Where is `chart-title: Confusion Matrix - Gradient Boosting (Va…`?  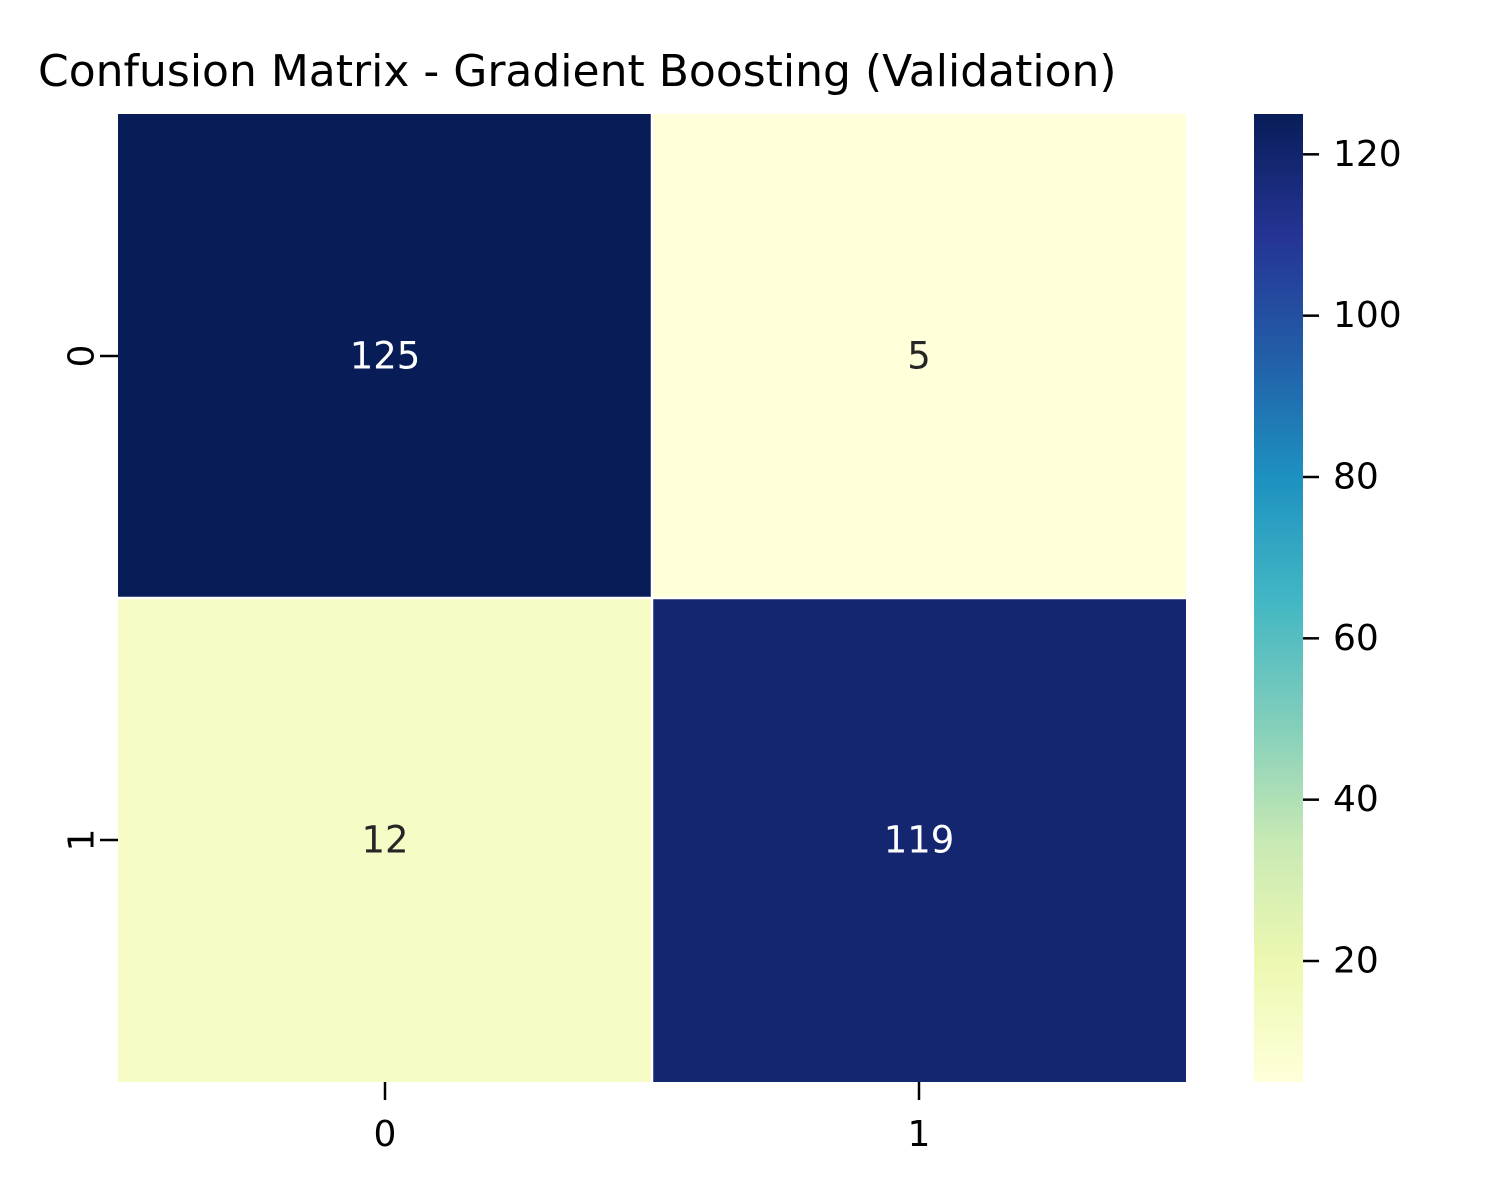 chart-title: Confusion Matrix - Gradient Boosting (Va… is located at coordinates (577, 71).